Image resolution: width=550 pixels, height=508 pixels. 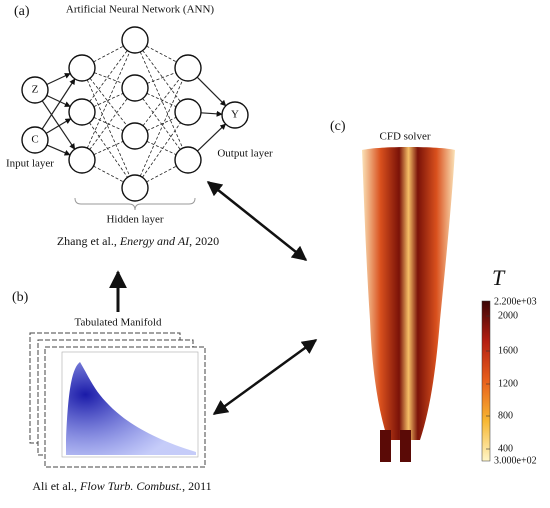 What do you see at coordinates (134, 220) in the screenshot?
I see `layer-label: Hidden layer` at bounding box center [134, 220].